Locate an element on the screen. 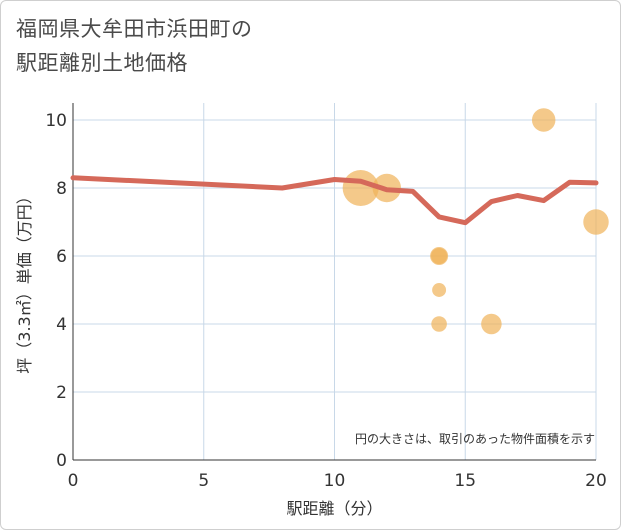 Image resolution: width=621 pixels, height=530 pixels. y-tick-label-8: 8 is located at coordinates (61, 189).